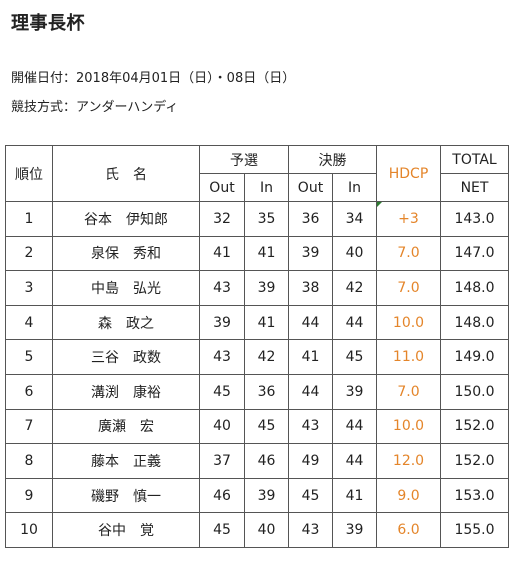  What do you see at coordinates (126, 461) in the screenshot?
I see `name-cell: 藤本 正義` at bounding box center [126, 461].